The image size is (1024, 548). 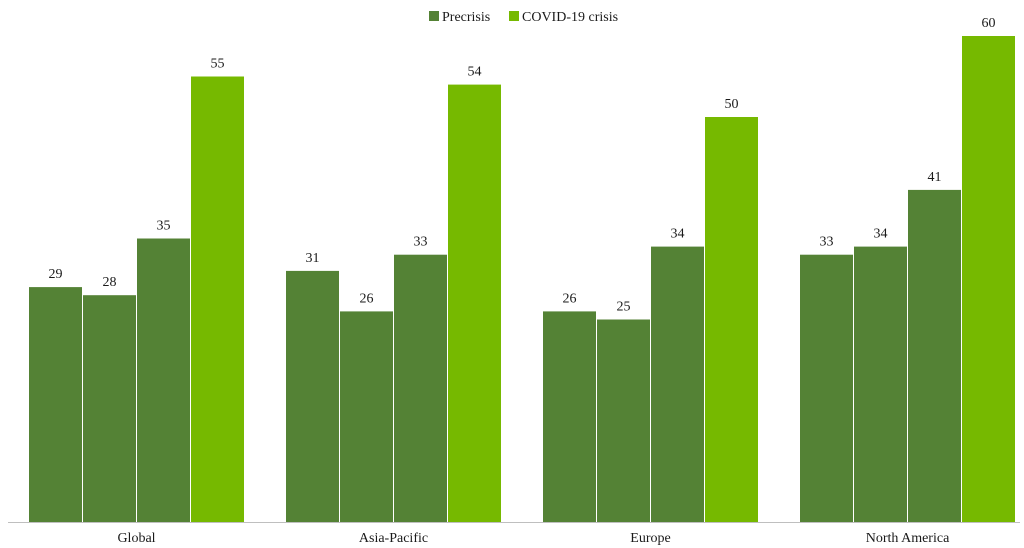 What do you see at coordinates (218, 64) in the screenshot?
I see `data-label: 55` at bounding box center [218, 64].